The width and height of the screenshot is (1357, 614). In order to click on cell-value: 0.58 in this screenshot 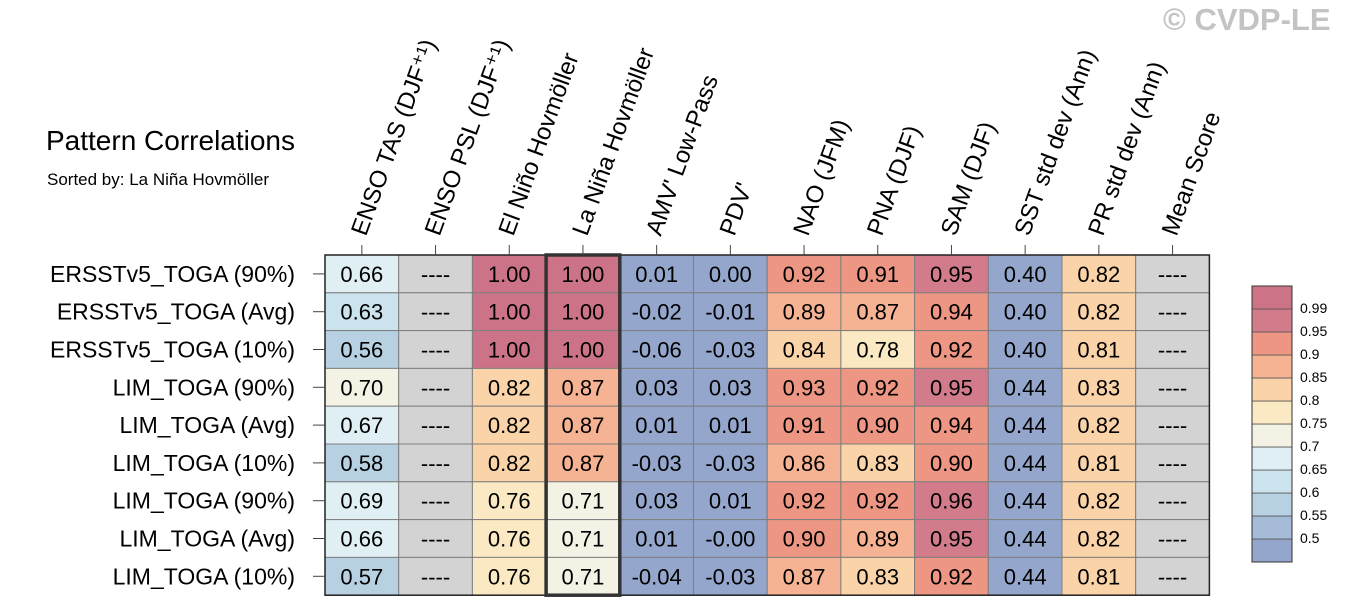, I will do `click(361, 463)`.